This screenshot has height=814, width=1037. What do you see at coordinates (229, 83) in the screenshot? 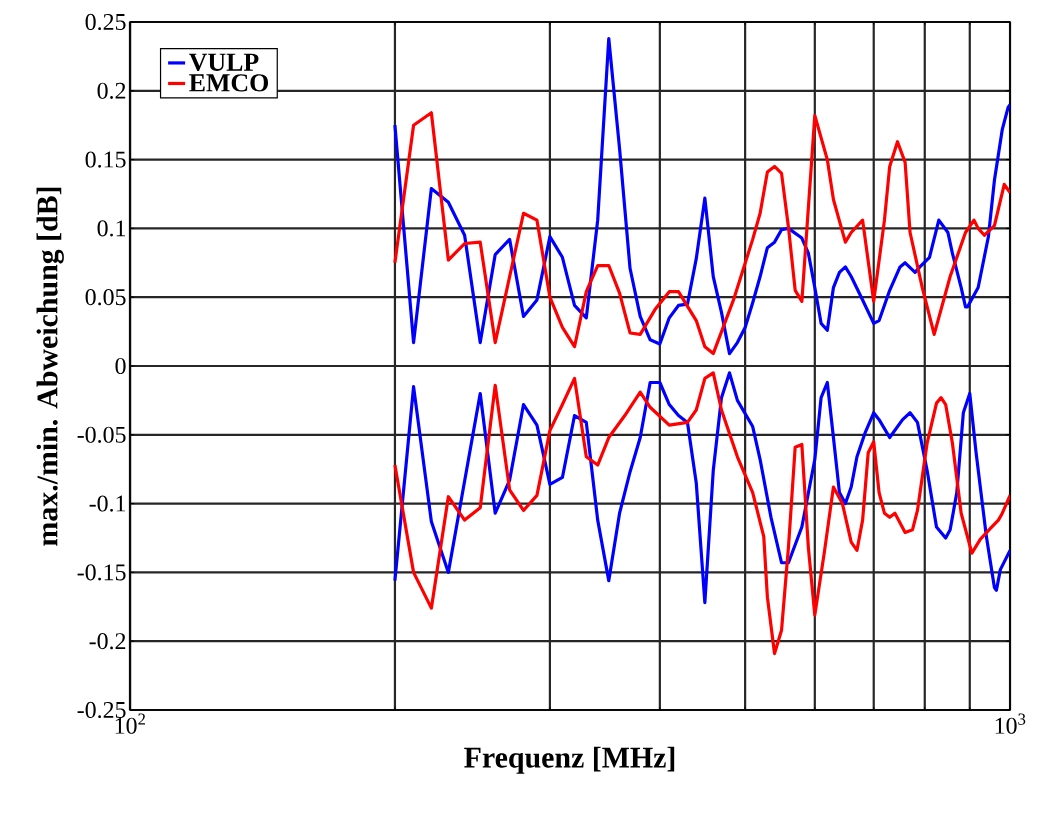
I see `legend-label: EMCO` at bounding box center [229, 83].